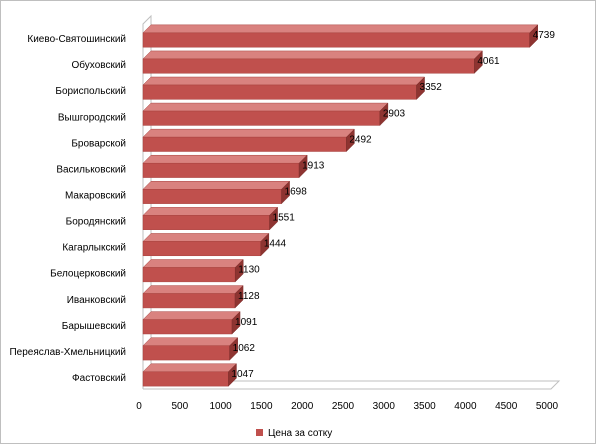 The image size is (596, 445). I want to click on data-label: 1047, so click(242, 374).